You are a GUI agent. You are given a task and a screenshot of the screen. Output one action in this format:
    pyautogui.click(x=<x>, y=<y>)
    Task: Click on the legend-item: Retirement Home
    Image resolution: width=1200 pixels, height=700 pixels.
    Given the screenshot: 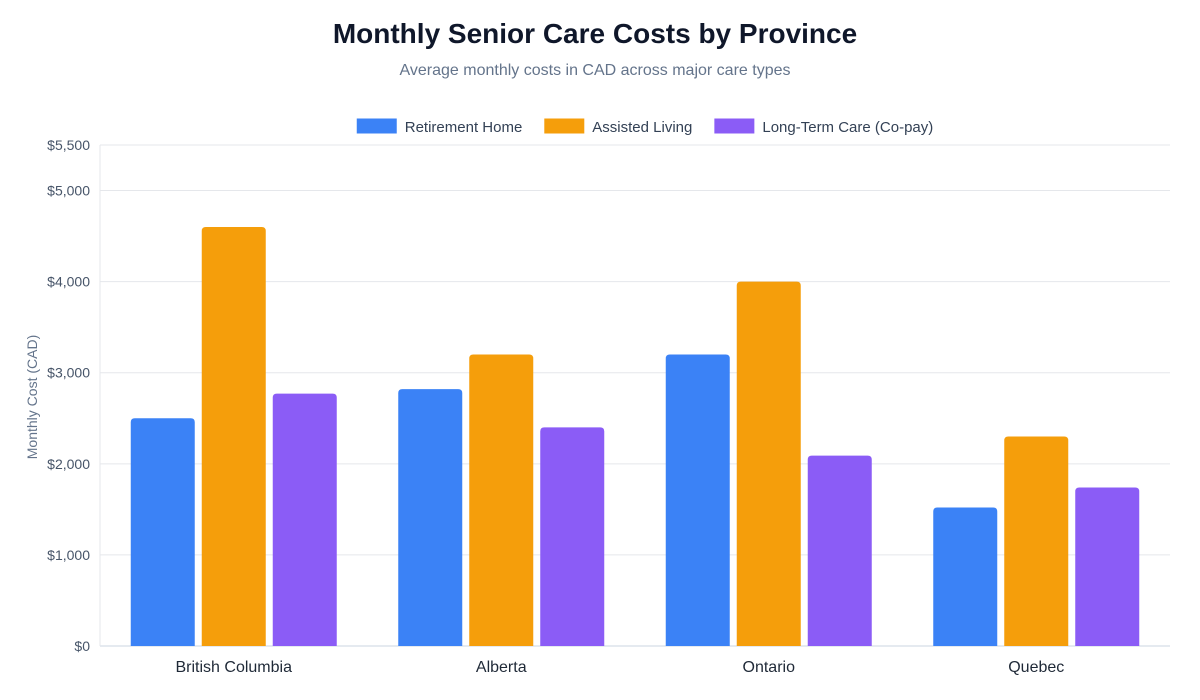 What is the action you would take?
    pyautogui.click(x=439, y=127)
    